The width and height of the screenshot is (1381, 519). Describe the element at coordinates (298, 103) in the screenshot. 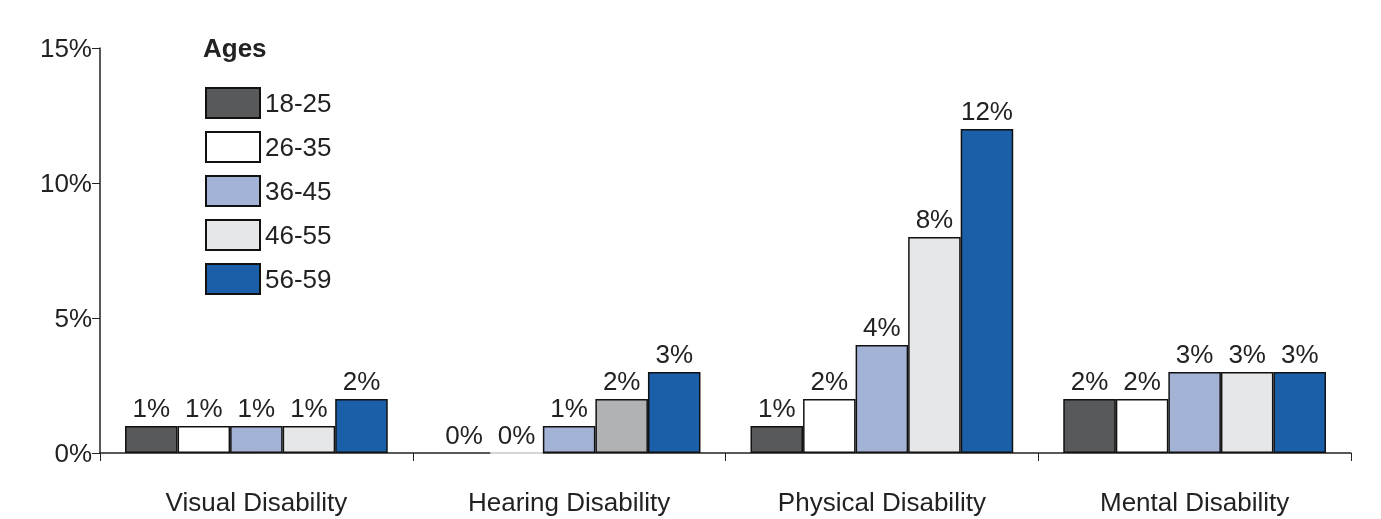

I see `legend-label: 18-25` at that location.